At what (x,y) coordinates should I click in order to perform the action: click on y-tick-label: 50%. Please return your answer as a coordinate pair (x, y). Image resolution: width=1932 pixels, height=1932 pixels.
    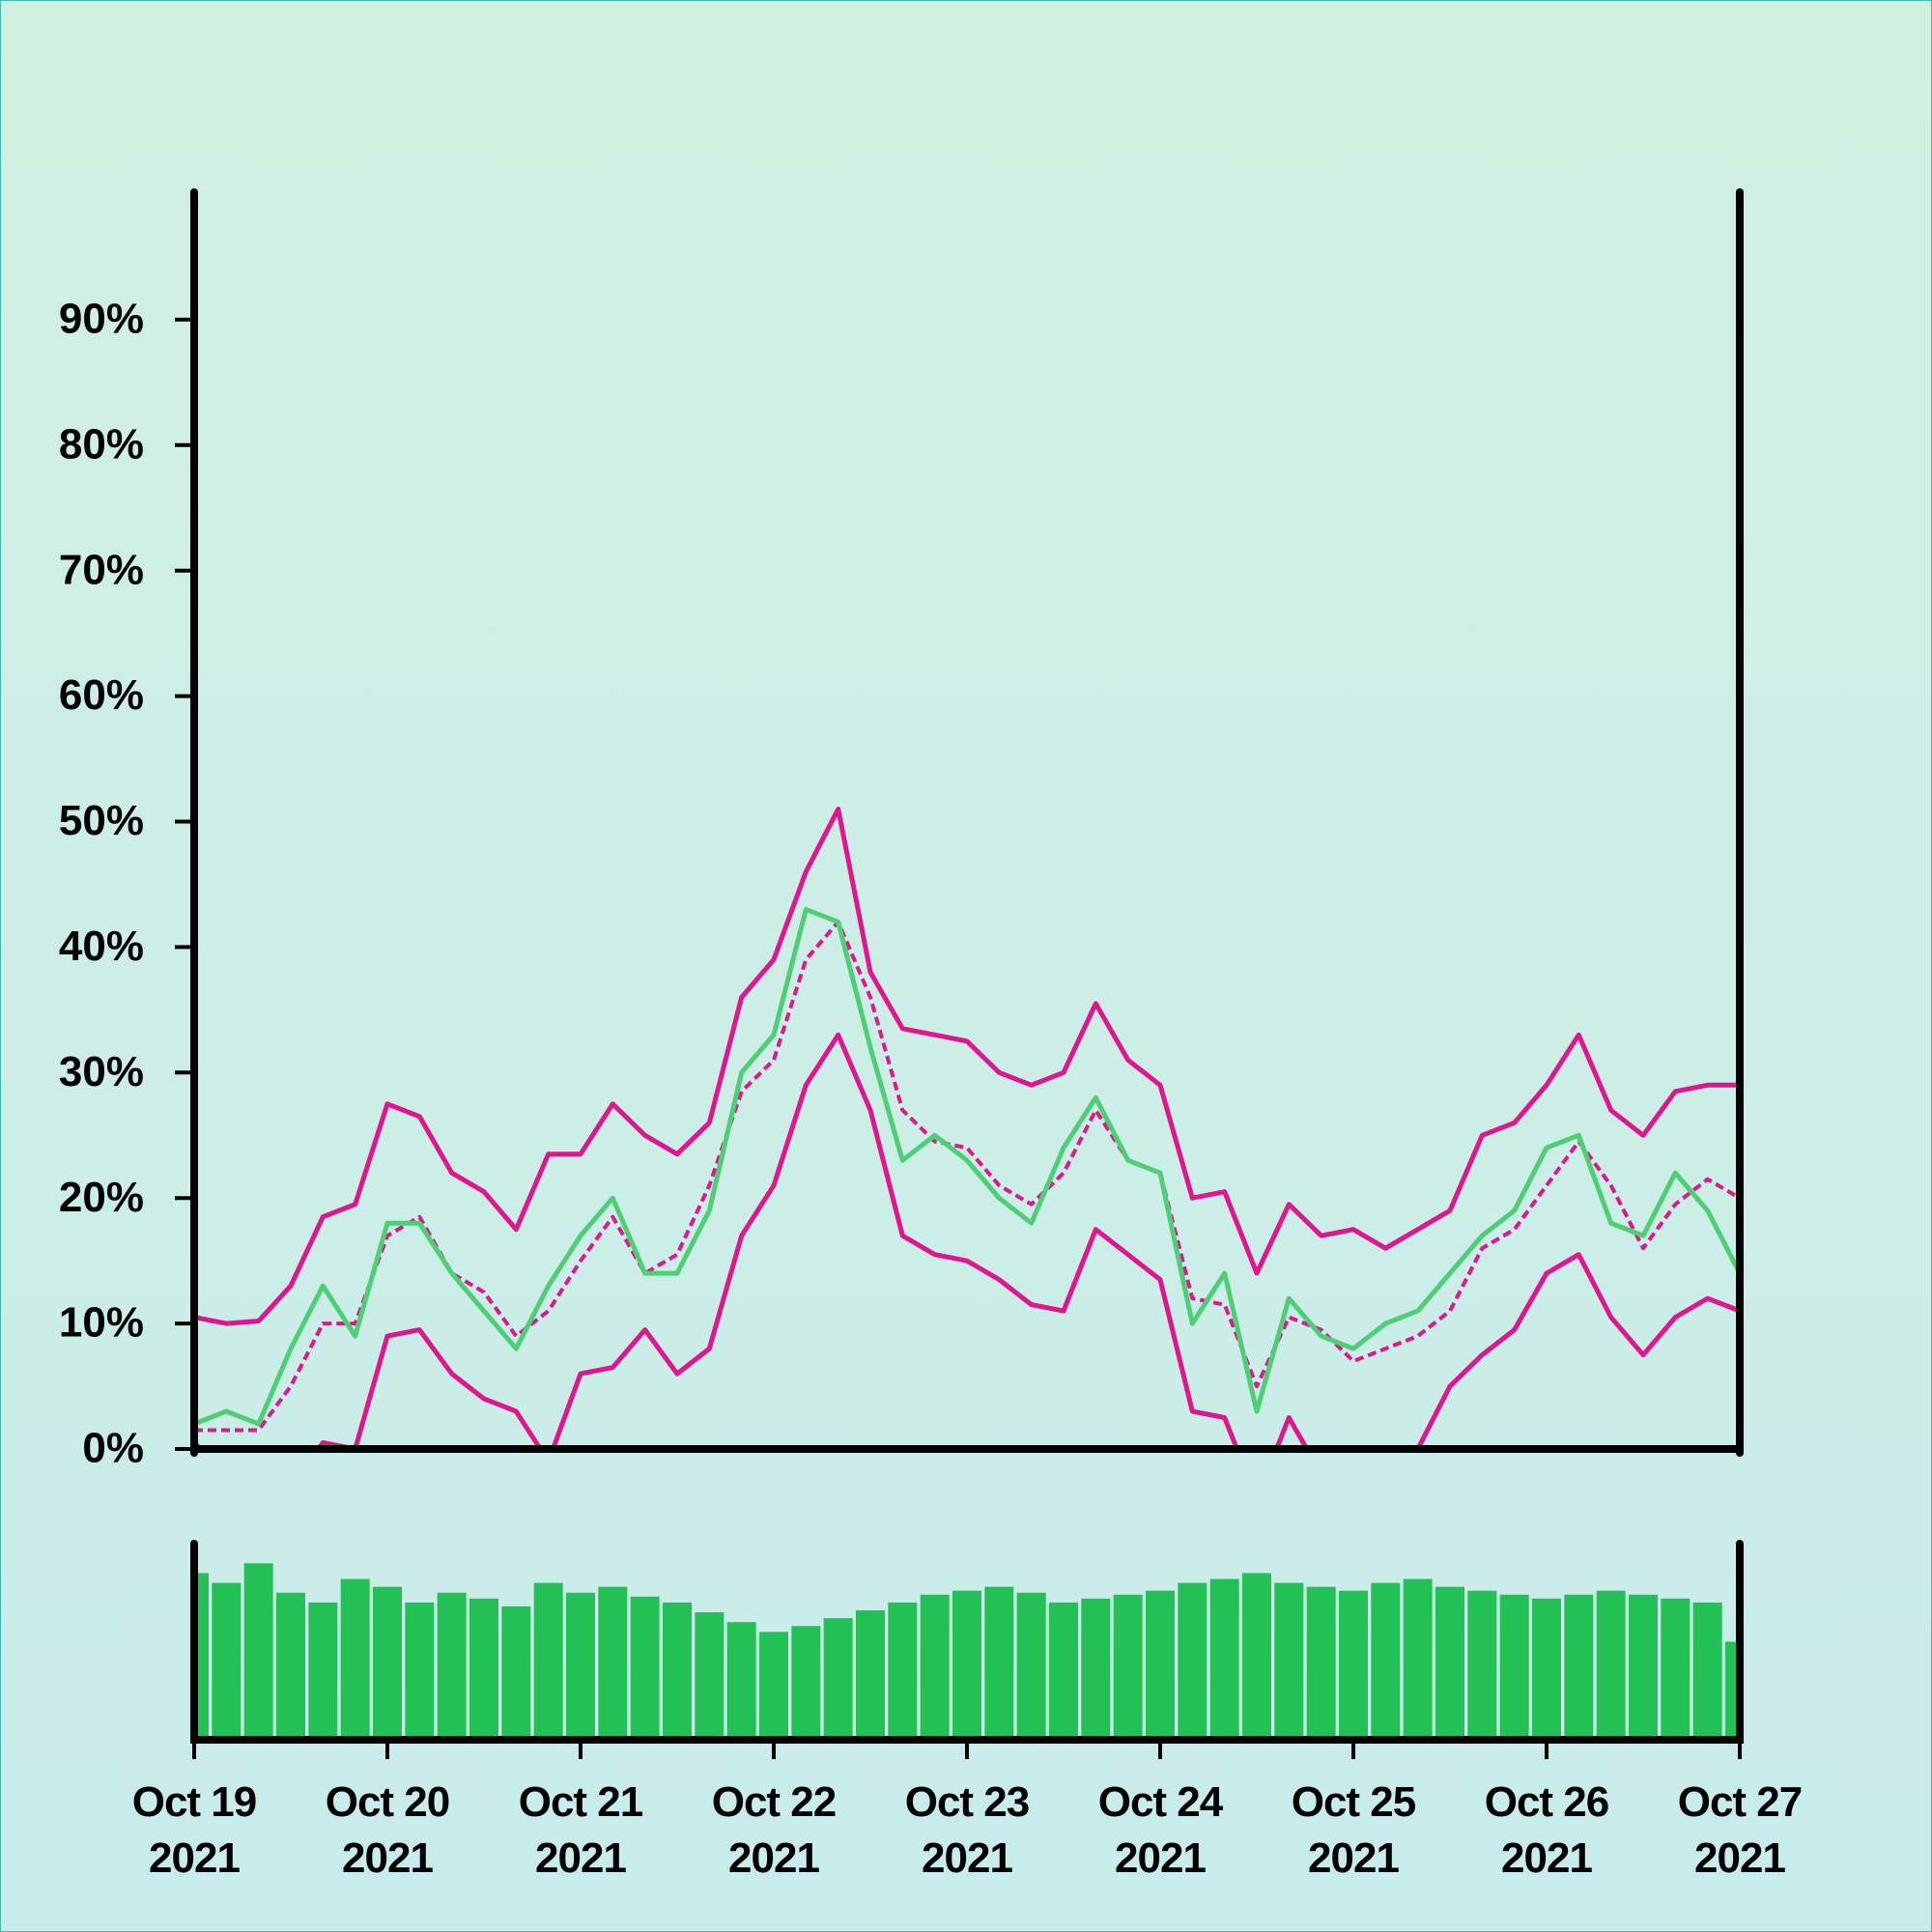
    Looking at the image, I should click on (101, 820).